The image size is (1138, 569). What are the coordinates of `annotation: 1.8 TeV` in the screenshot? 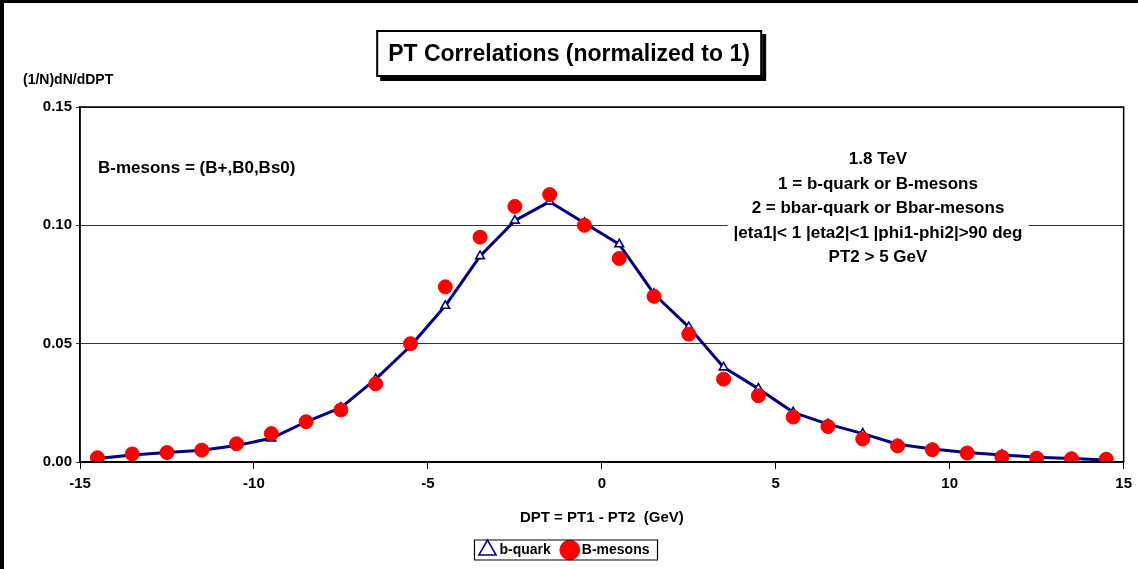 It's located at (878, 159).